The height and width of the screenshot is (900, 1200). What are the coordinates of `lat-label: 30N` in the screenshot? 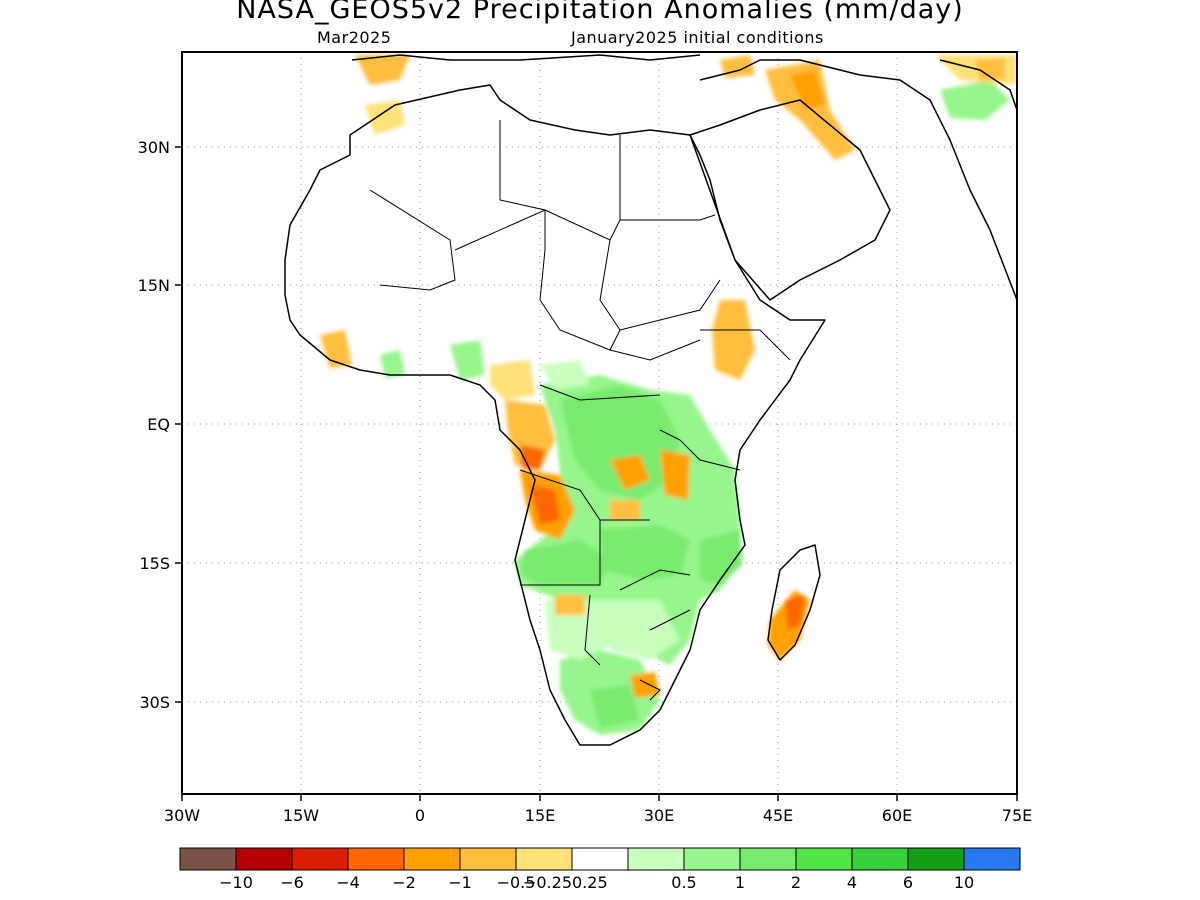 It's located at (154, 147).